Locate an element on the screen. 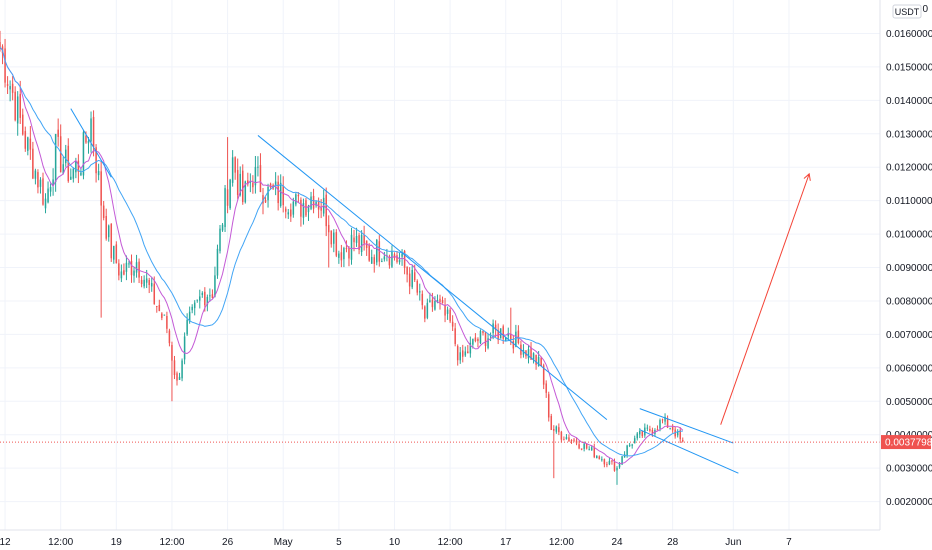 This screenshot has height=550, width=932. currency-badge: USDT is located at coordinates (907, 11).